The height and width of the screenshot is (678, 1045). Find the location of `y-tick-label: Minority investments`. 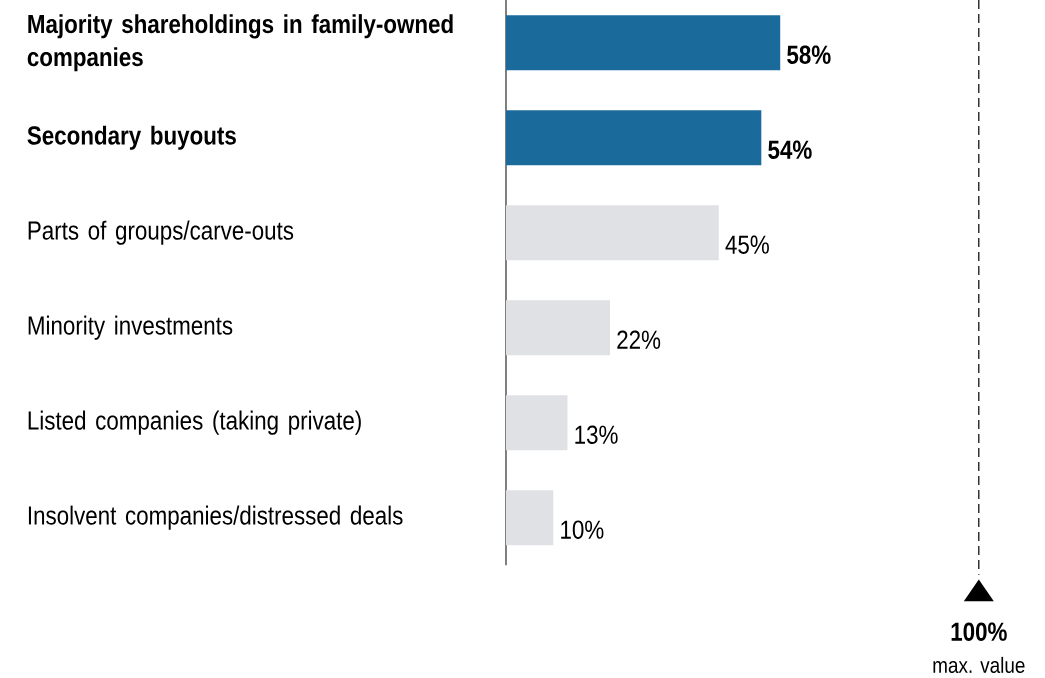

y-tick-label: Minority investments is located at coordinates (130, 327).